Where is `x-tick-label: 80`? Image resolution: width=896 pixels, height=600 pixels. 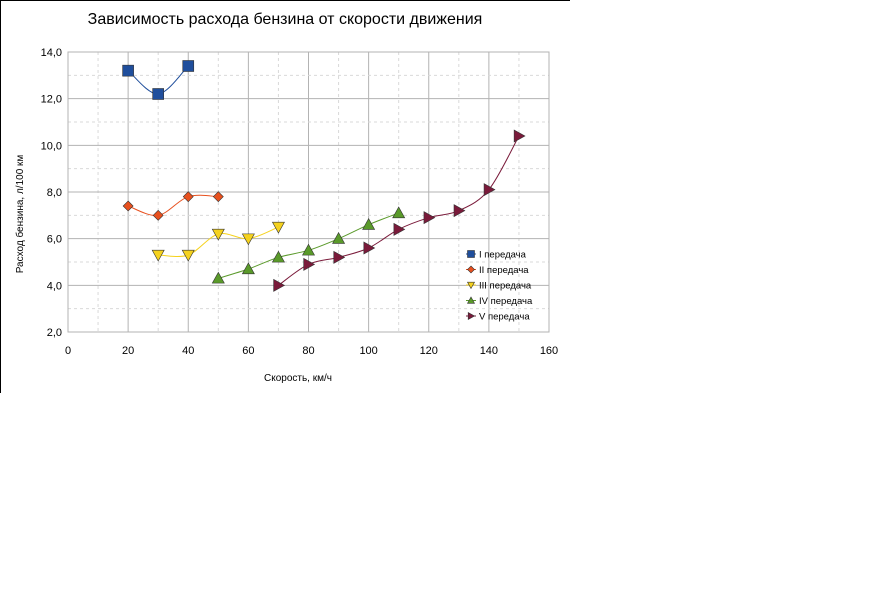 x-tick-label: 80 is located at coordinates (308, 351).